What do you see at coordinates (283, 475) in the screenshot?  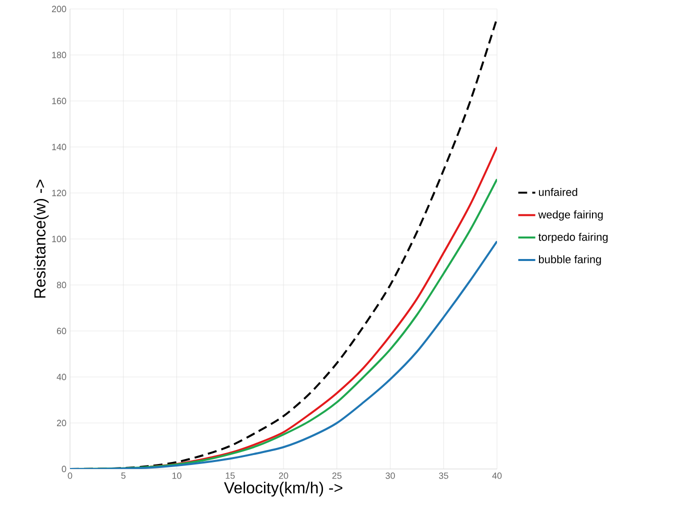 I see `x-tick-label: 20` at bounding box center [283, 475].